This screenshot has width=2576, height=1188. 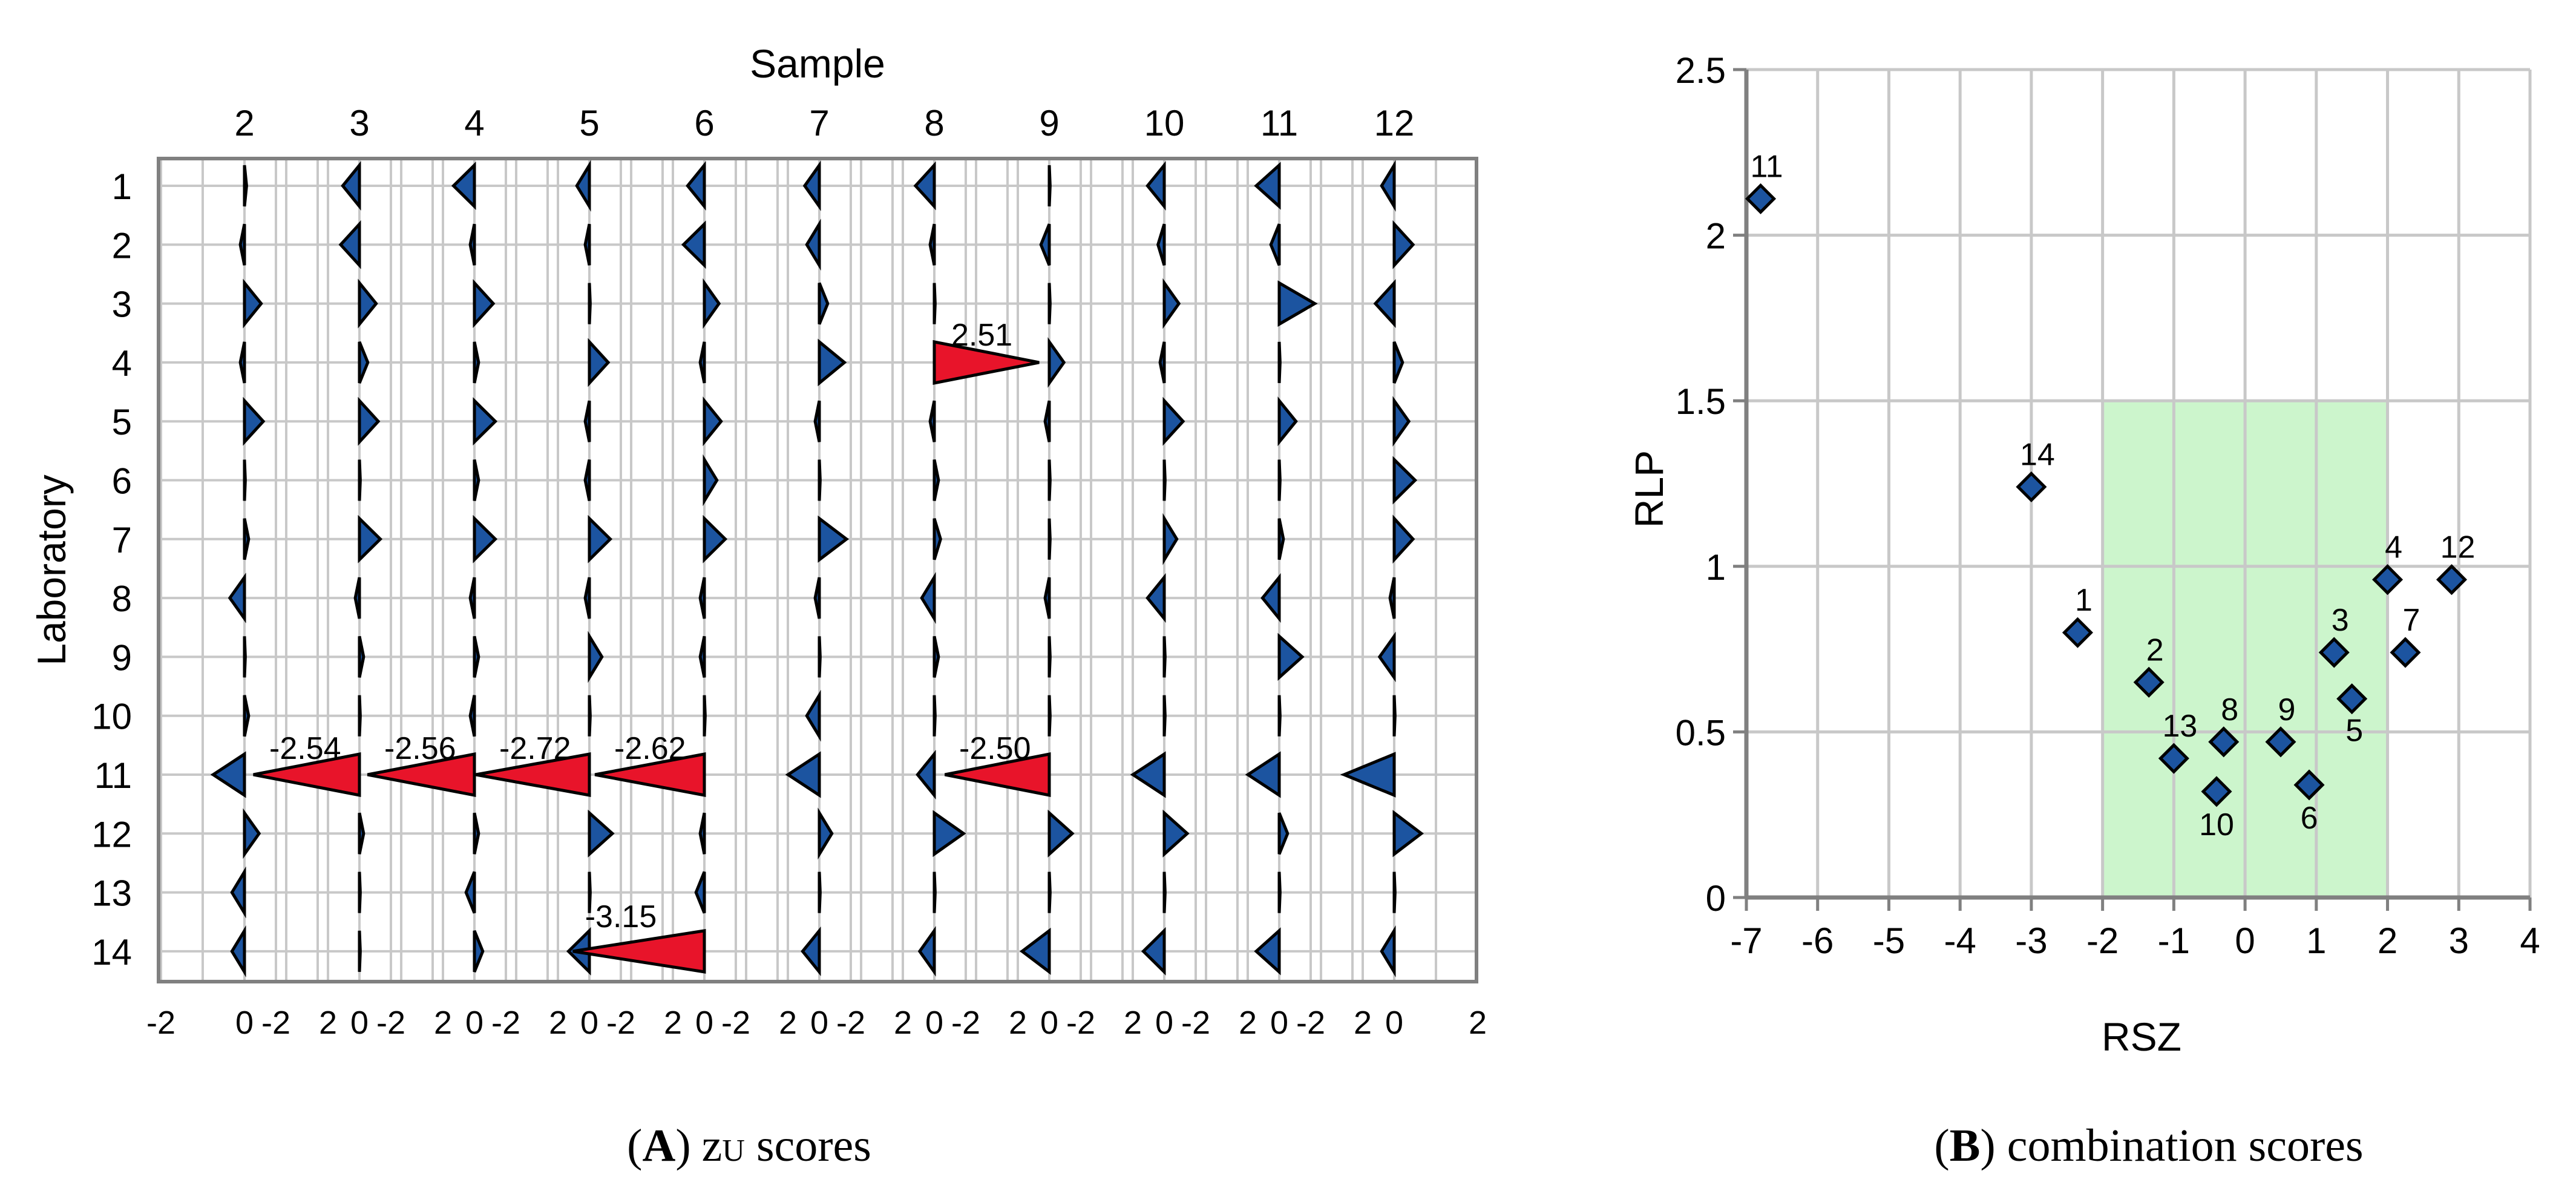 What do you see at coordinates (122, 599) in the screenshot?
I see `laboratory-tick-label: 8` at bounding box center [122, 599].